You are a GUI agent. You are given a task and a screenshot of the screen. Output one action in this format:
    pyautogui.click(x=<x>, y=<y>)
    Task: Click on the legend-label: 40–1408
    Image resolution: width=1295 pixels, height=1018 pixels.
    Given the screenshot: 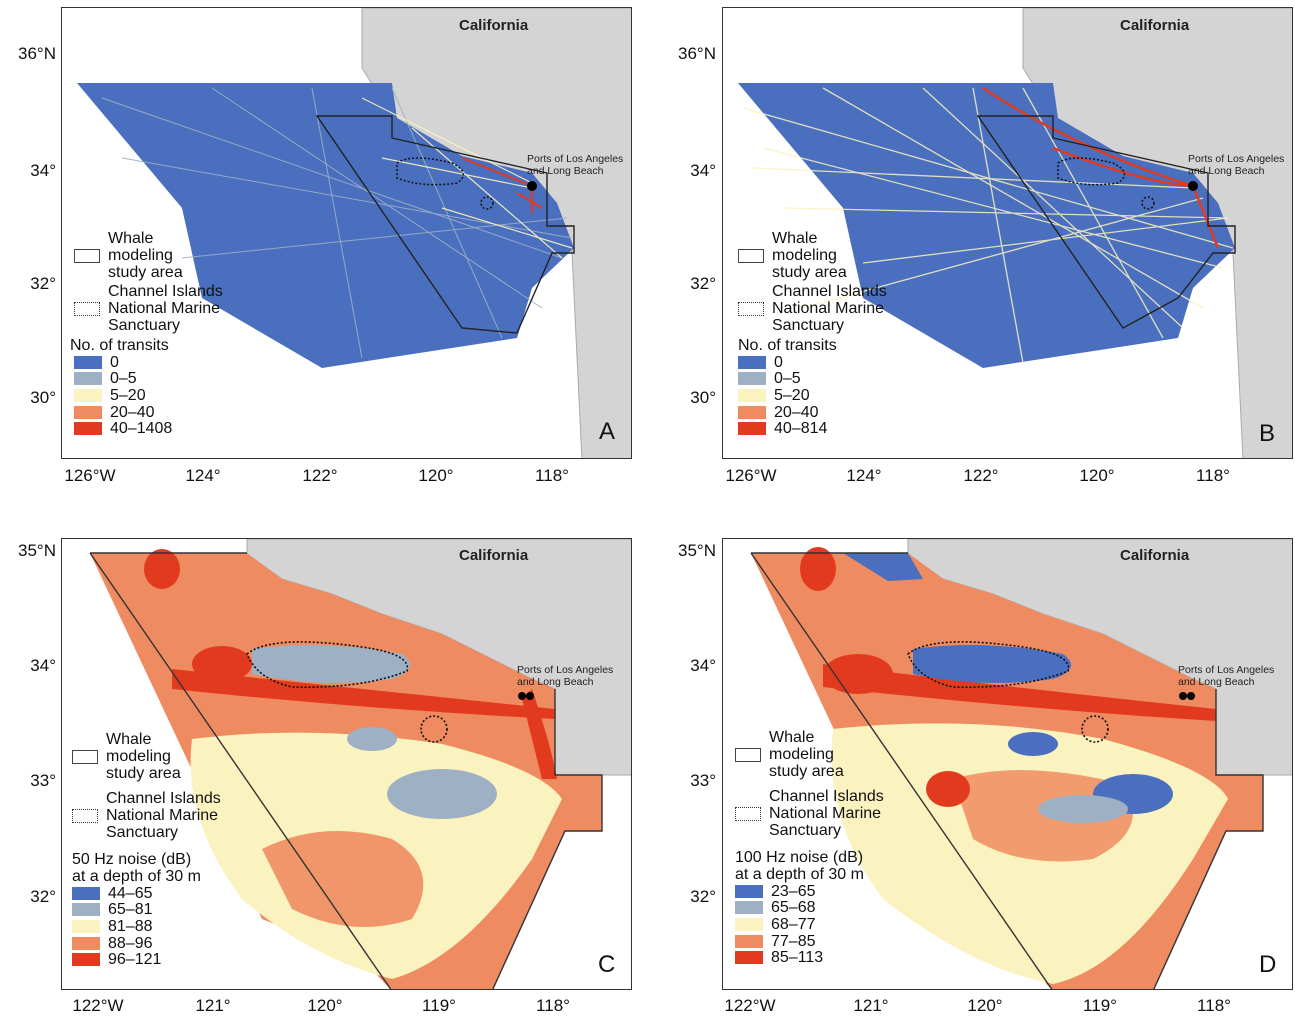 What is the action you would take?
    pyautogui.click(x=141, y=429)
    